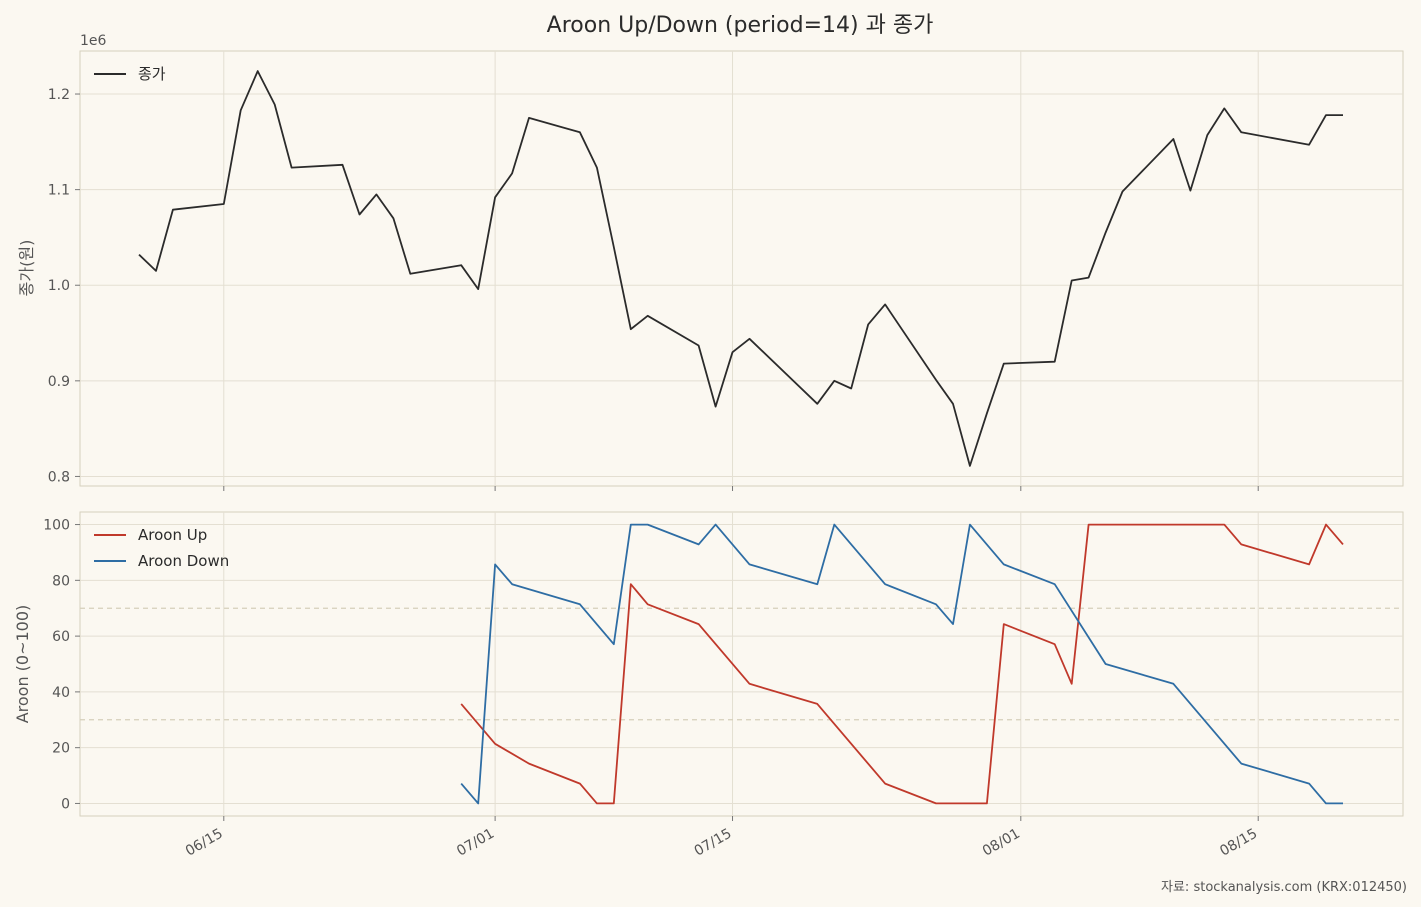  What do you see at coordinates (1284, 887) in the screenshot?
I see `source-note: 자료: stockanalysis.com (KRX:012450)` at bounding box center [1284, 887].